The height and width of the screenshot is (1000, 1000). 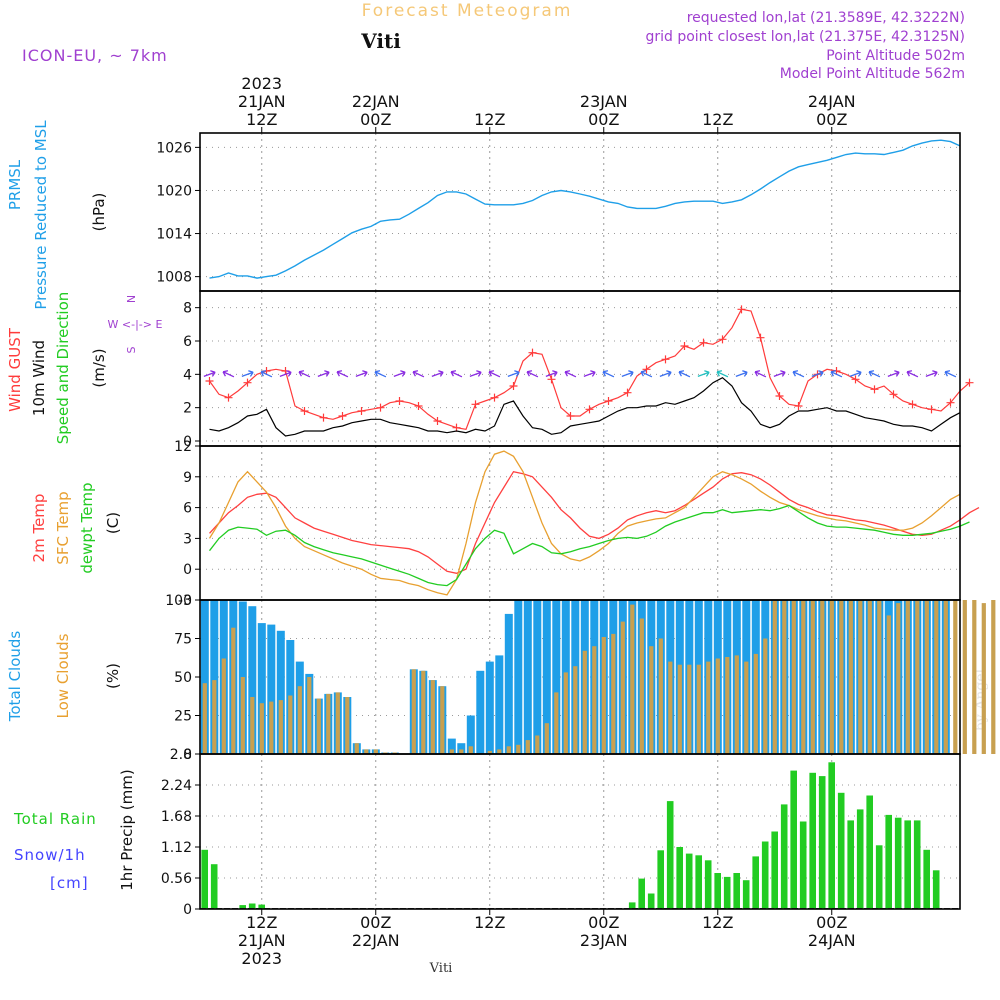 I want to click on y-tick-label-precip: 2.24, so click(x=176, y=786).